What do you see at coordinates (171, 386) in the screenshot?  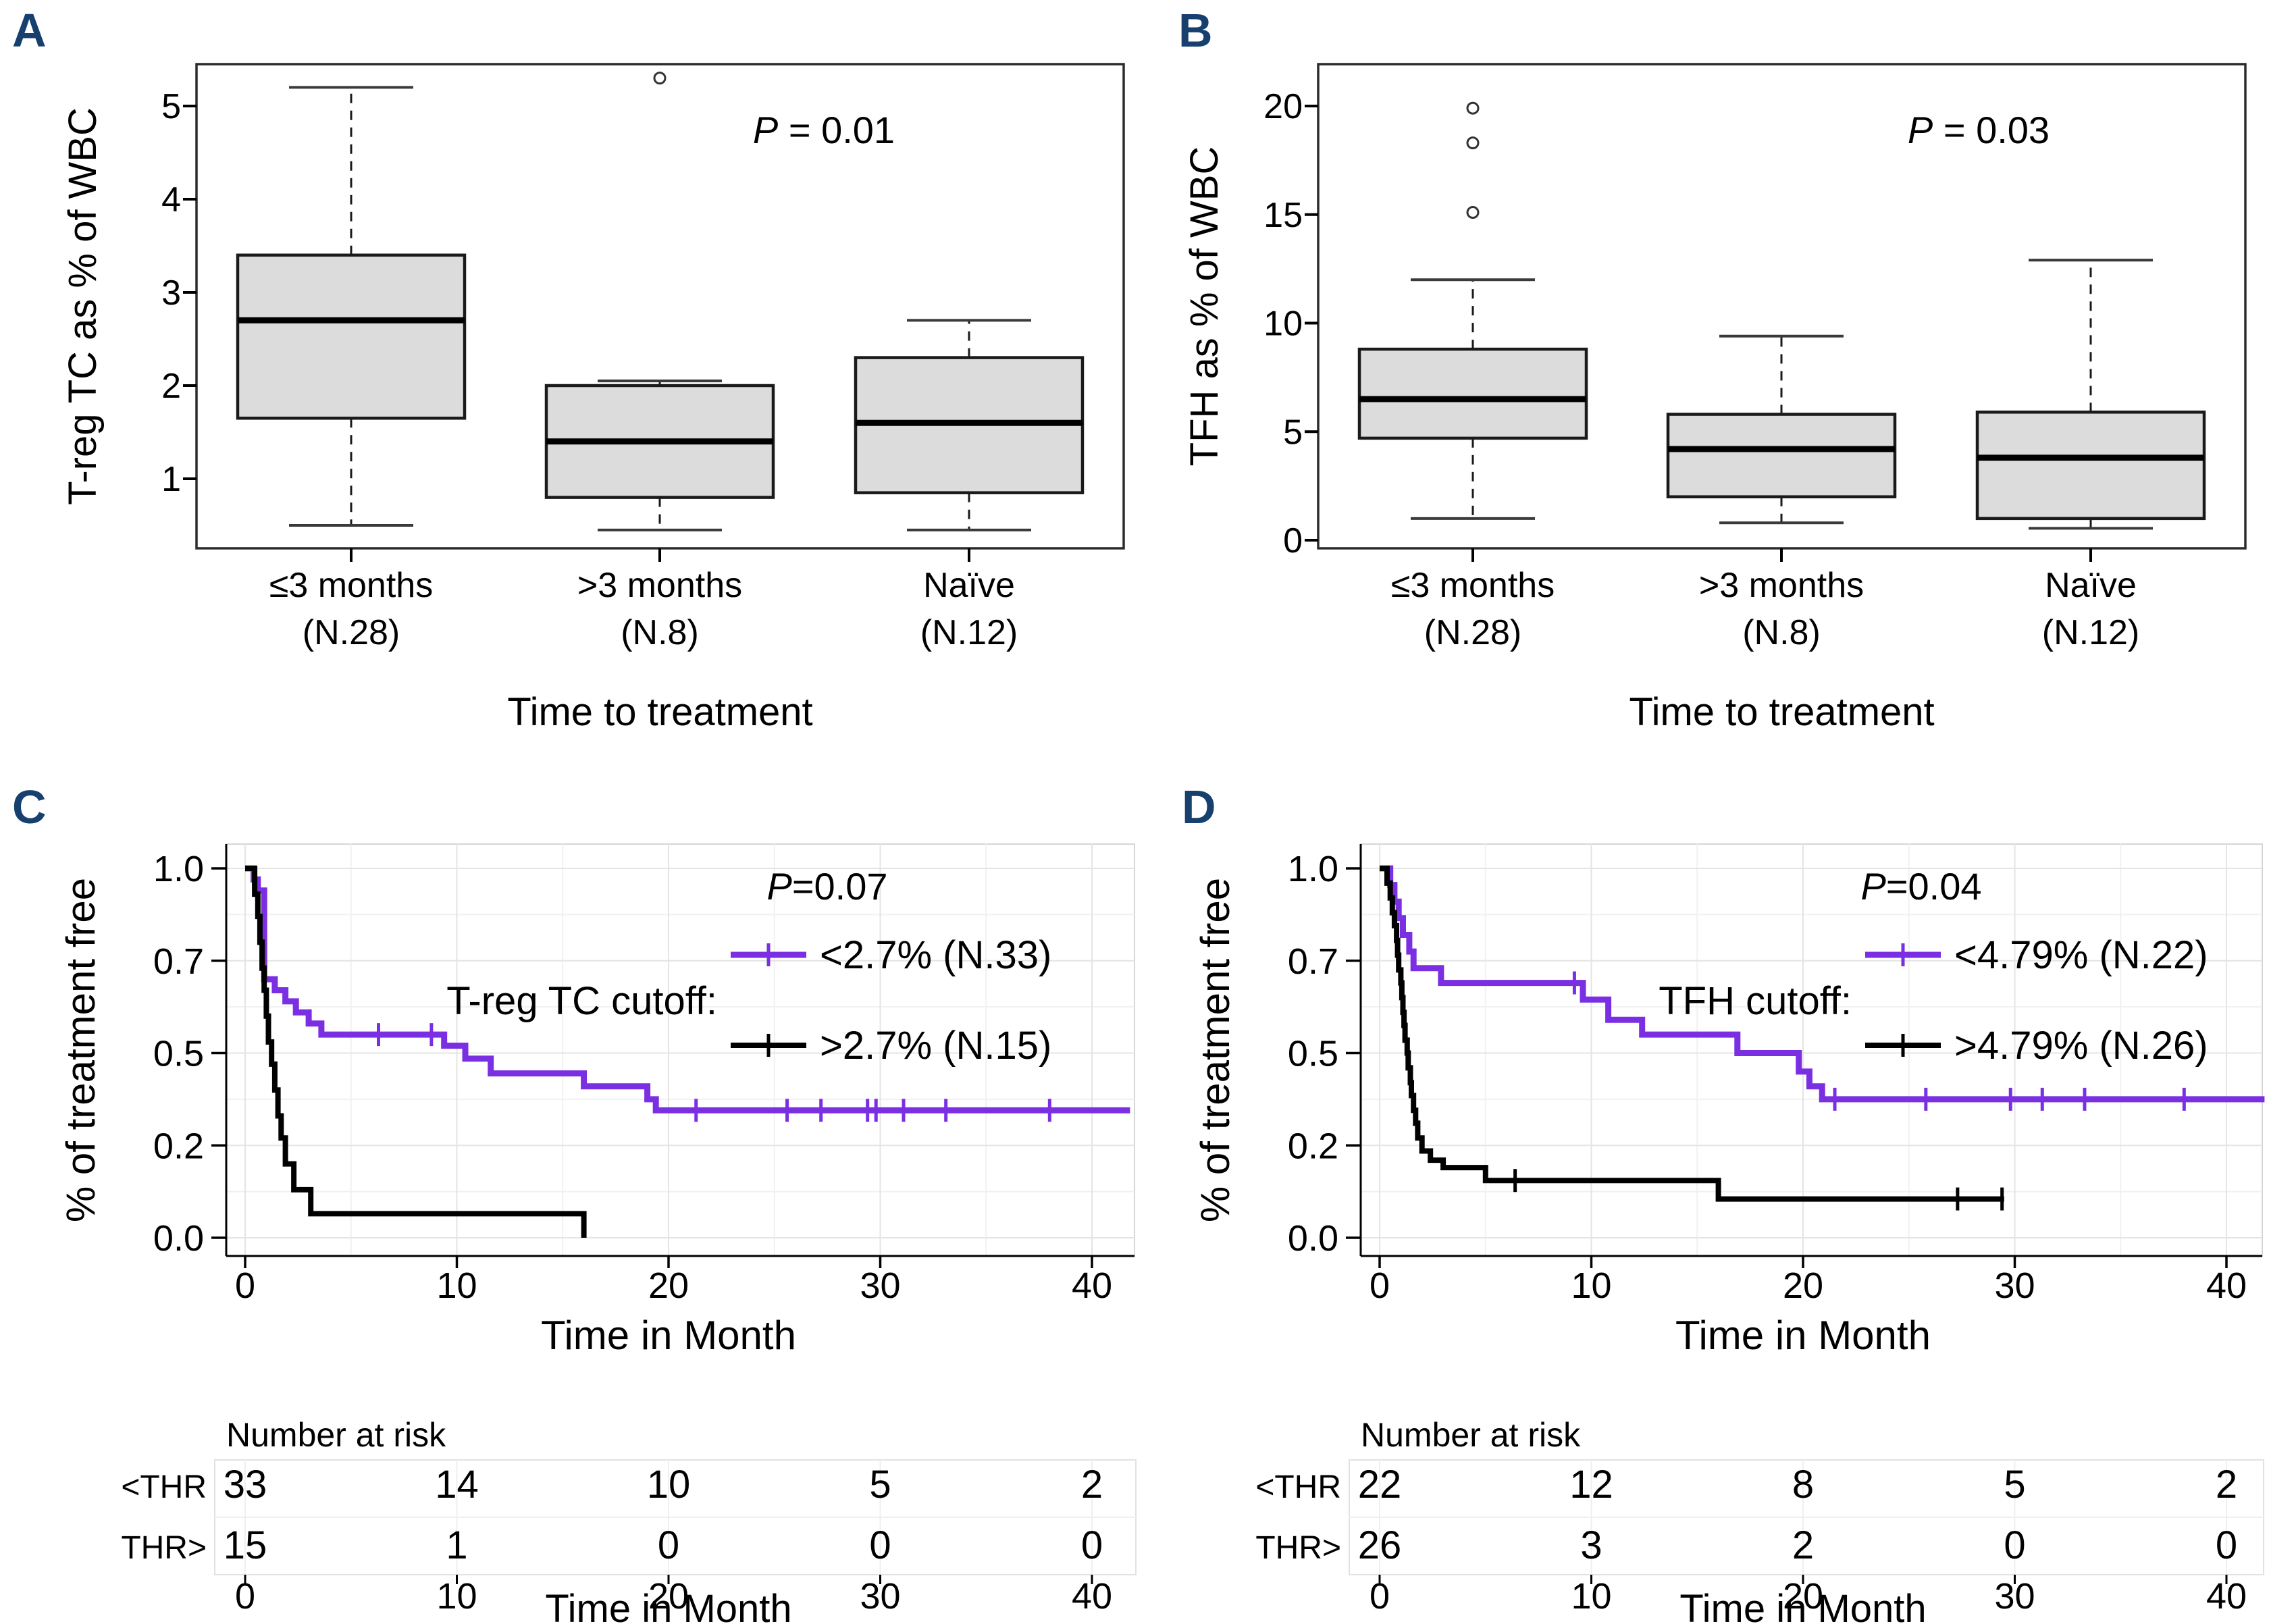 I see `y-tick-label: 2` at bounding box center [171, 386].